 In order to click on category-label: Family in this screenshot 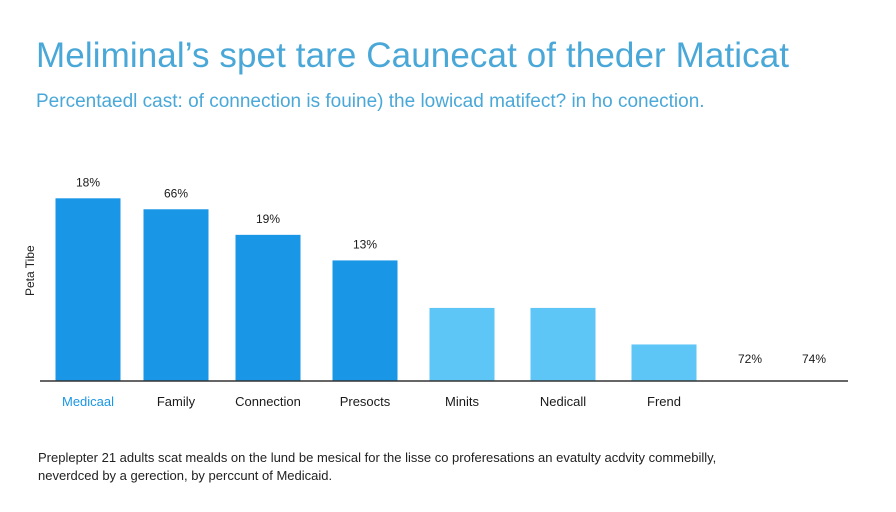, I will do `click(176, 401)`.